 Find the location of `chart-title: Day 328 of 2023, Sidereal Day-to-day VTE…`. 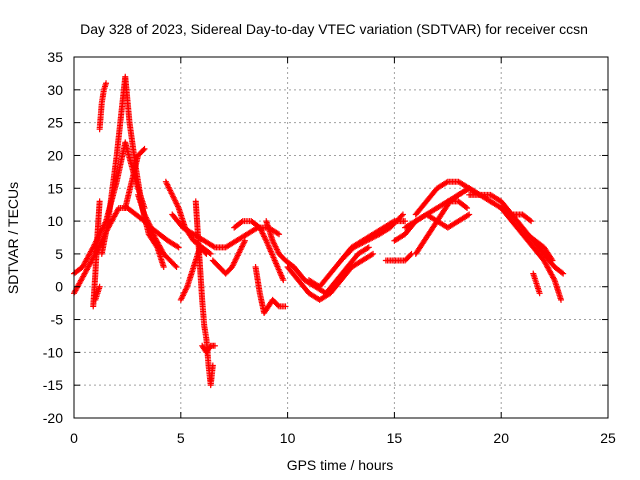

chart-title: Day 328 of 2023, Sidereal Day-to-day VTE… is located at coordinates (334, 29).